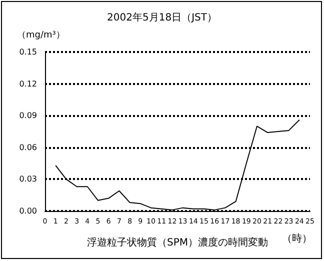  Describe the element at coordinates (28, 147) in the screenshot. I see `y-tick-label: 0.06` at that location.